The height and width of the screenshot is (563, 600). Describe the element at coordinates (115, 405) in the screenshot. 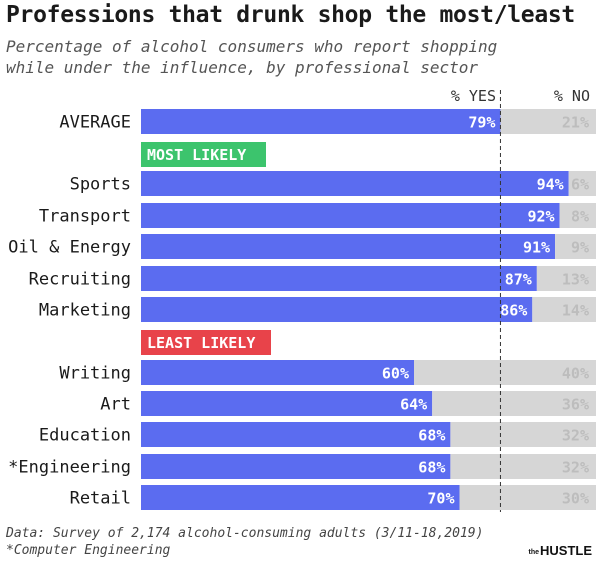

I see `category-label-art: Art` at that location.